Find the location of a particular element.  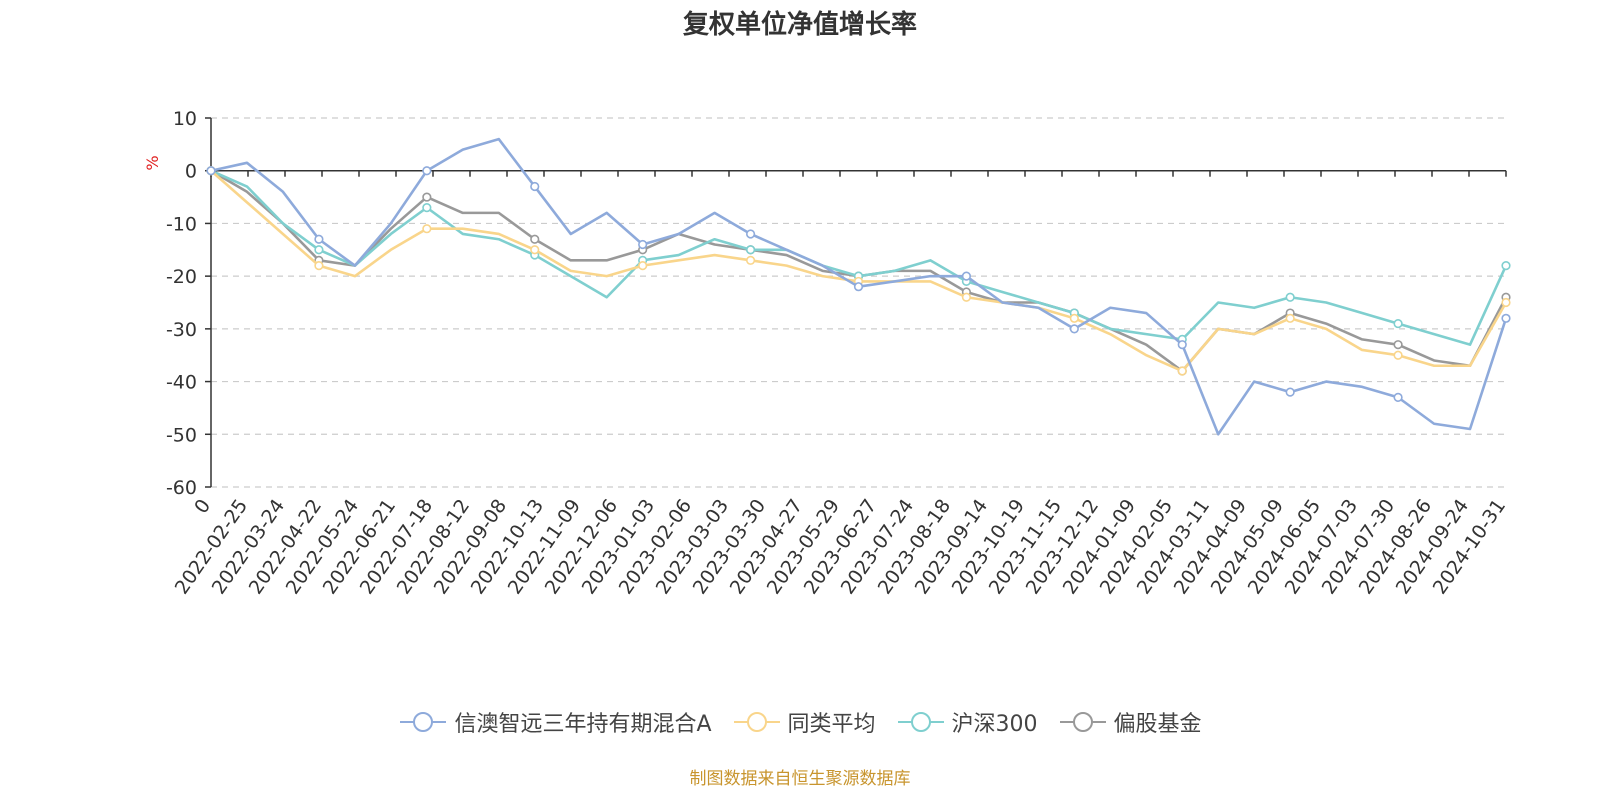

legend-label: 沪深300 is located at coordinates (994, 724).